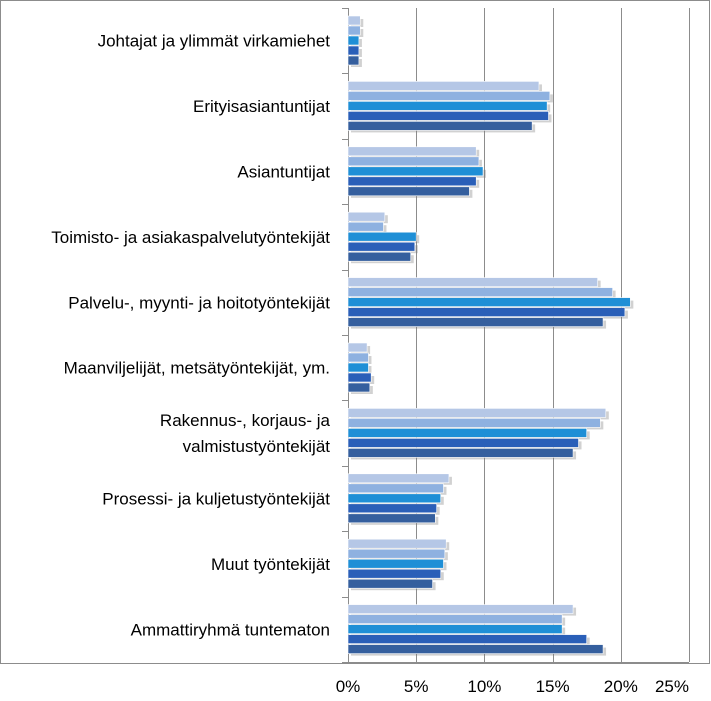 The height and width of the screenshot is (701, 711). I want to click on x-tick-label: 5%, so click(416, 686).